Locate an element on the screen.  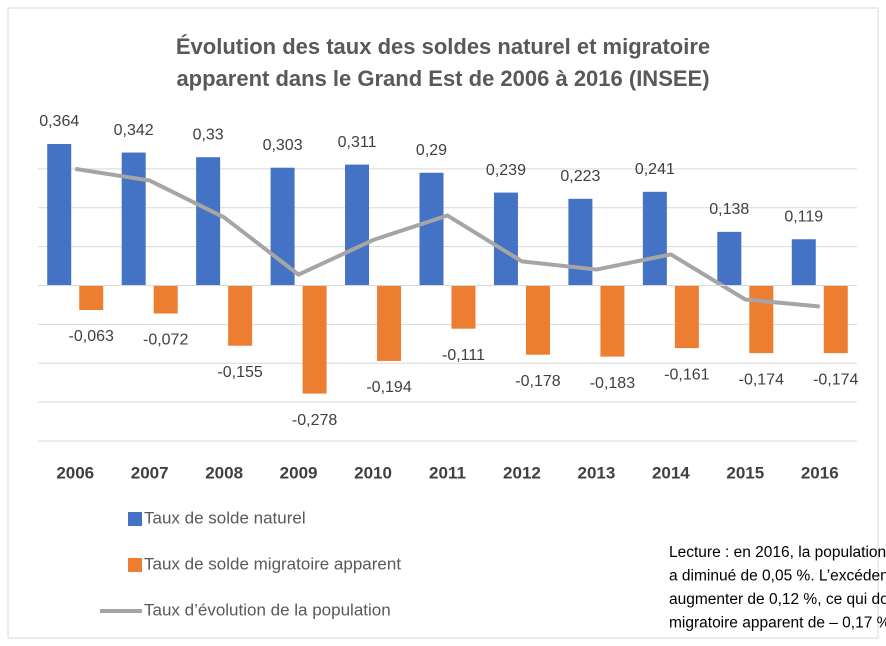
data-label: -0,278 is located at coordinates (314, 420).